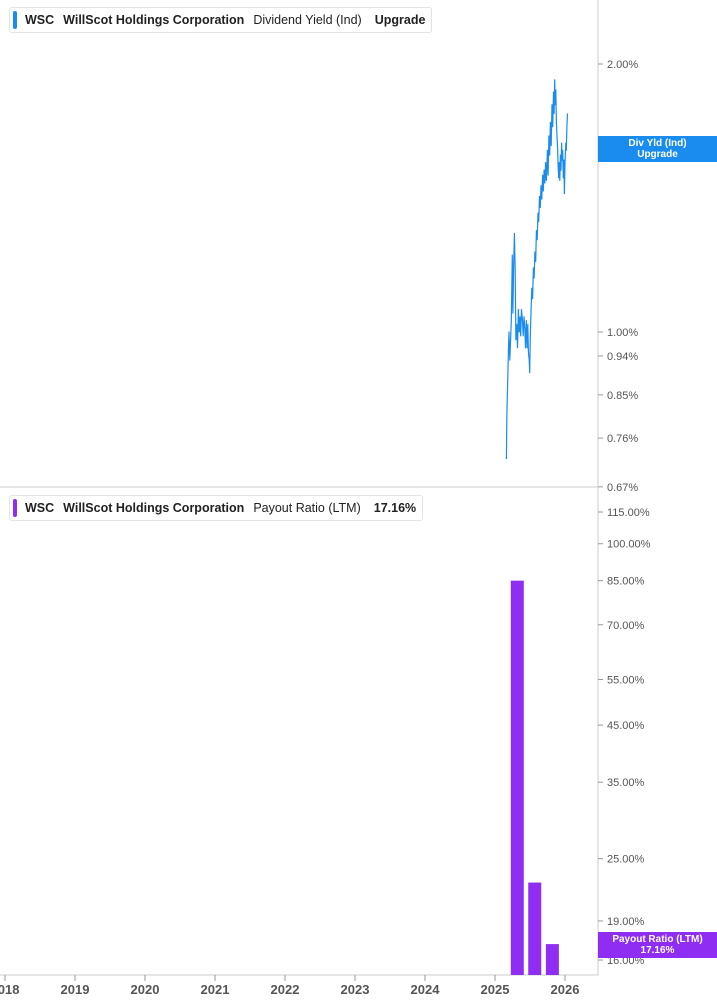 The image size is (717, 1005). I want to click on tag-value: Upgrade, so click(657, 154).